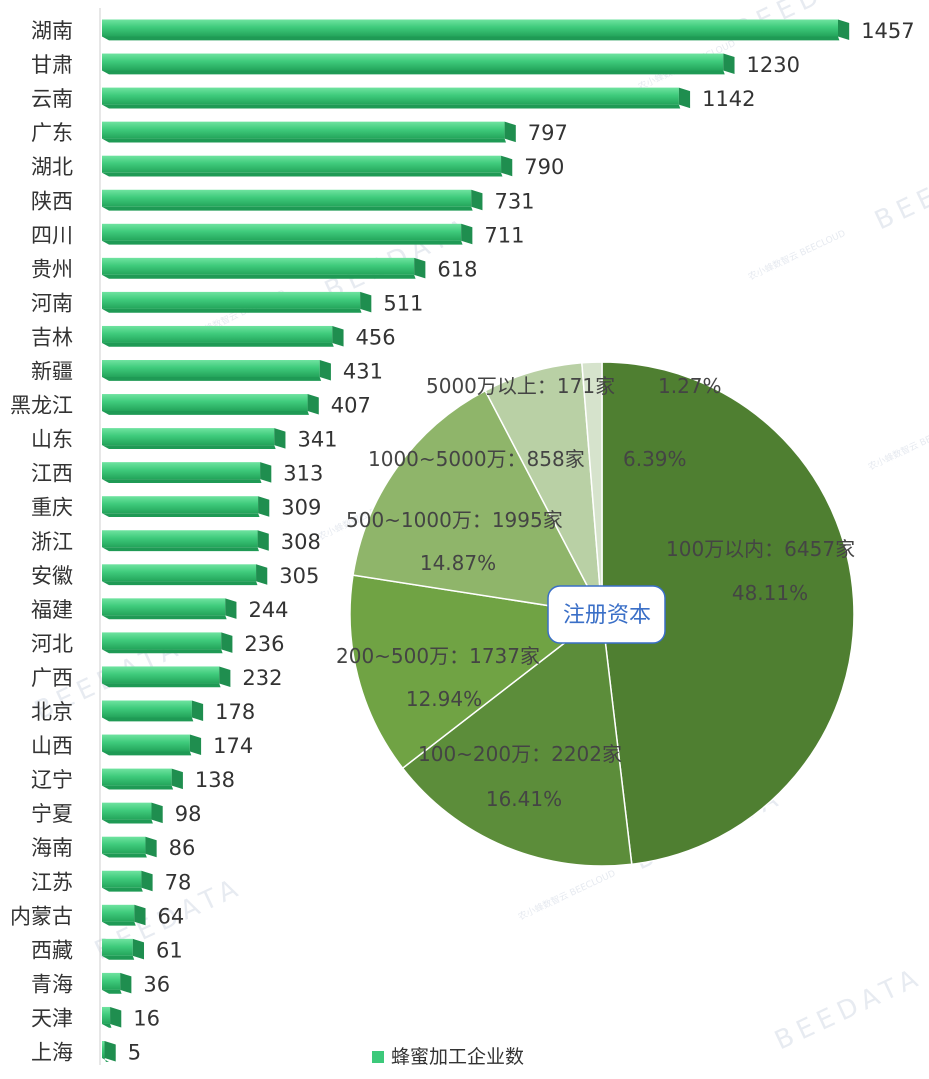  Describe the element at coordinates (520, 386) in the screenshot. I see `slice-label: 5000万以上：171家` at that location.